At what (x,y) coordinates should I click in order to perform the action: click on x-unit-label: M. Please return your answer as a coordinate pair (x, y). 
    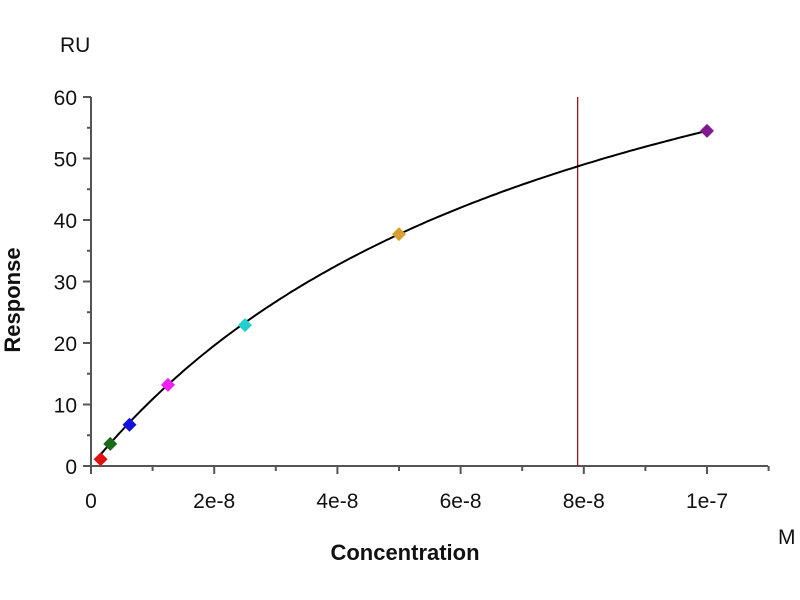
    Looking at the image, I should click on (787, 537).